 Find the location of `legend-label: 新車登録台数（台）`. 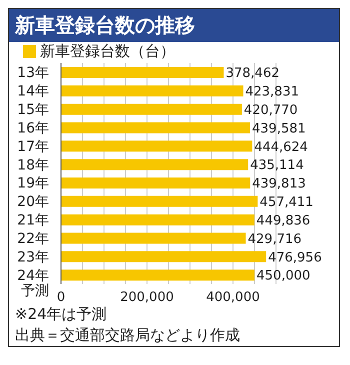

legend-label: 新車登録台数（台） is located at coordinates (107, 51).